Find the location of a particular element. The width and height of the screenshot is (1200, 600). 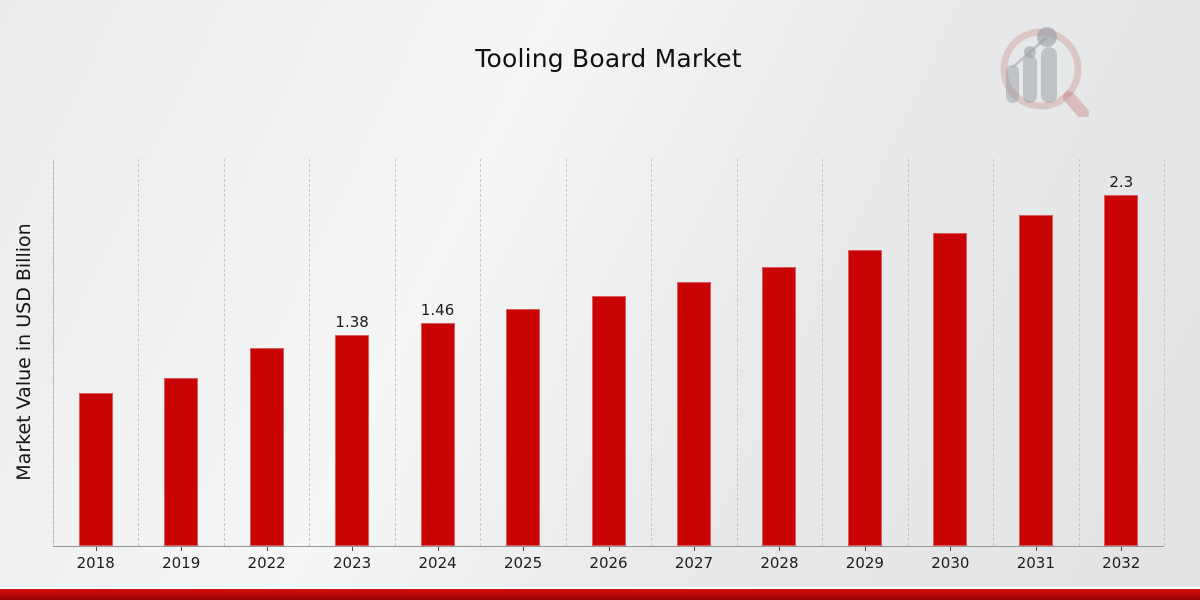

bar-2019 is located at coordinates (181, 462).